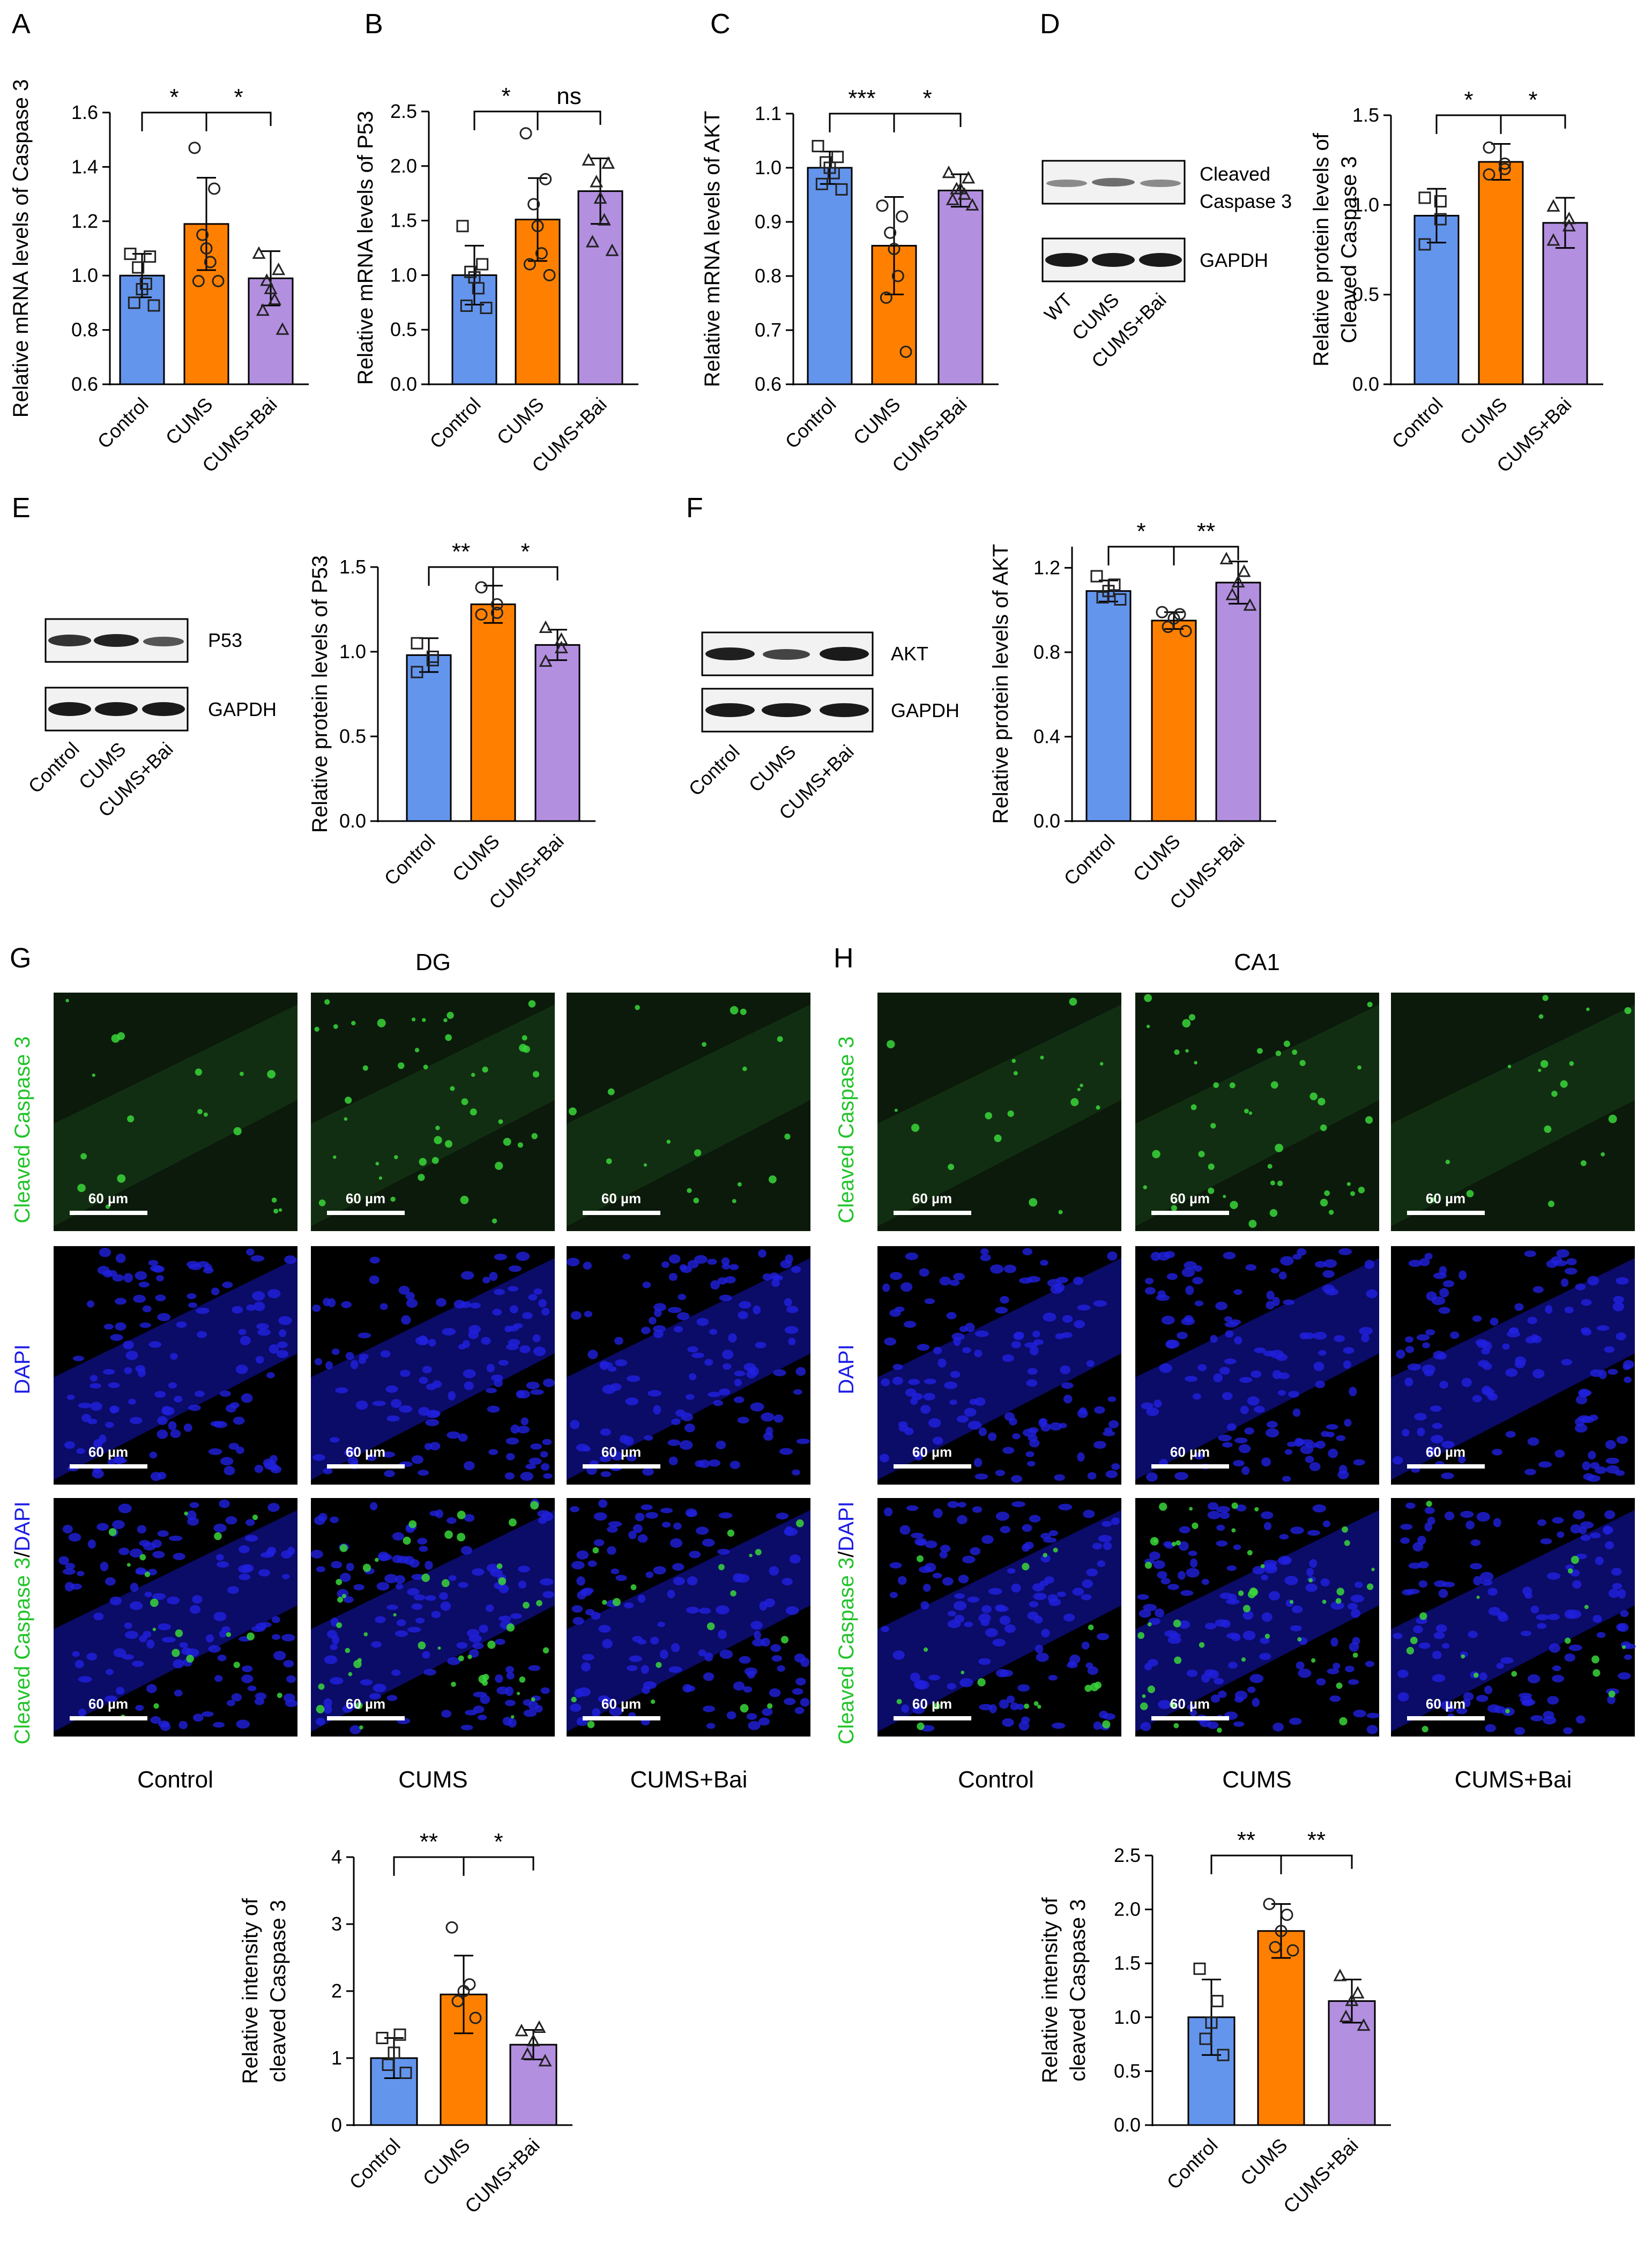  What do you see at coordinates (1246, 201) in the screenshot?
I see `blot-D-label-2: Caspase 3` at bounding box center [1246, 201].